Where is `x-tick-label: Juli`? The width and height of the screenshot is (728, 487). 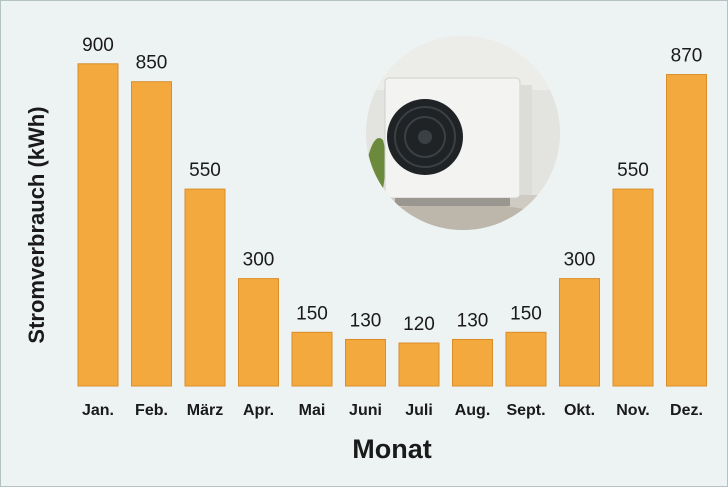 x-tick-label: Juli is located at coordinates (419, 410).